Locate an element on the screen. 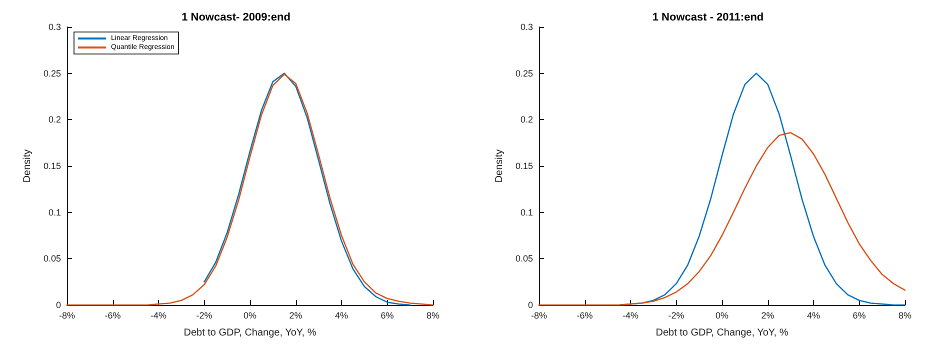  chart-title: 1 Nowcast- 2009:end is located at coordinates (236, 18).